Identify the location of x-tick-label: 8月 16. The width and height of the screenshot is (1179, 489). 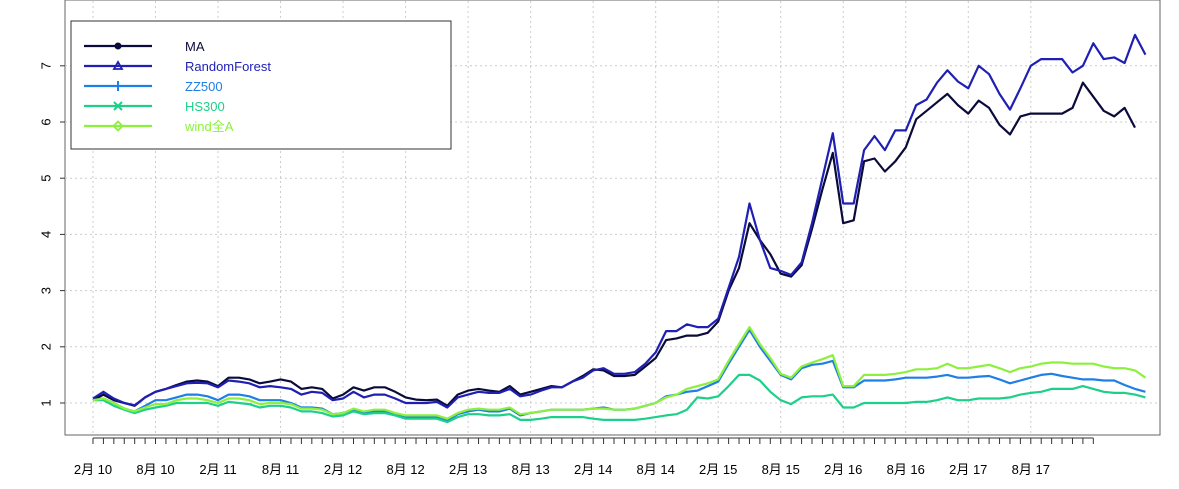
(906, 469).